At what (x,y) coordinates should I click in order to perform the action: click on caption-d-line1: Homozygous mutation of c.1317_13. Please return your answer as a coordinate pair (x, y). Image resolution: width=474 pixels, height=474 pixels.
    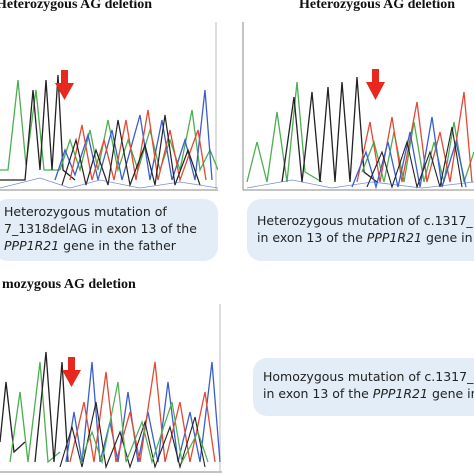
    Looking at the image, I should click on (368, 376).